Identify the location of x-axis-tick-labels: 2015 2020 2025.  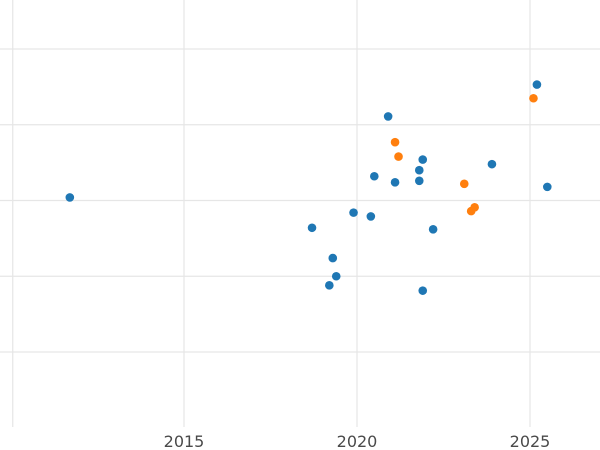
(357, 441).